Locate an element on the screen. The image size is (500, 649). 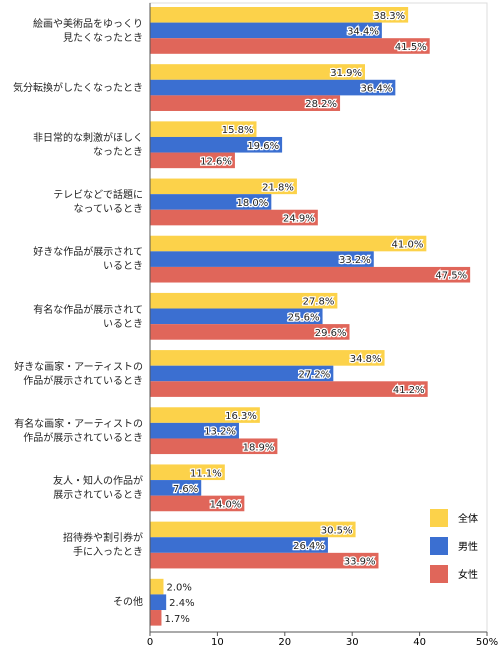
legend-label: 男性 is located at coordinates (468, 546).